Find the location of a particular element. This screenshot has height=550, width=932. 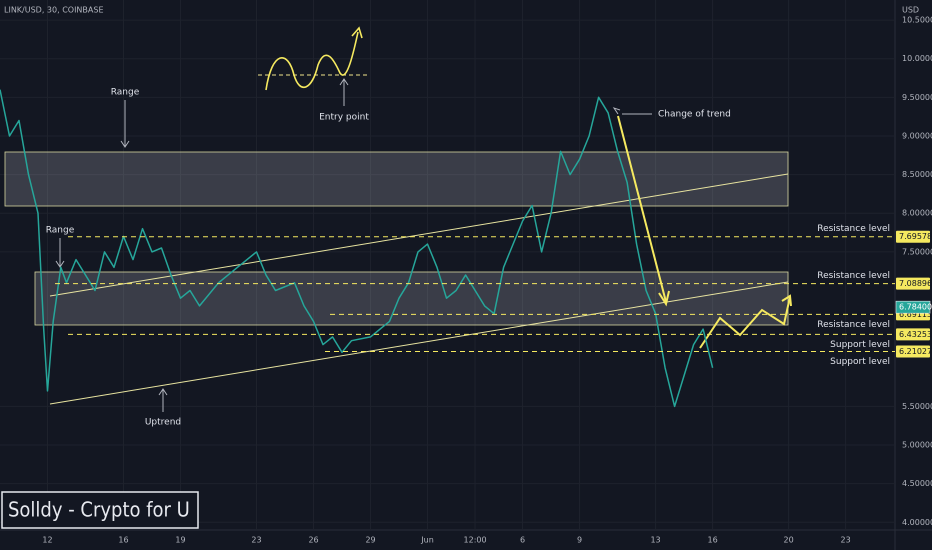

y-tick-label: 5.50000 is located at coordinates (917, 406).